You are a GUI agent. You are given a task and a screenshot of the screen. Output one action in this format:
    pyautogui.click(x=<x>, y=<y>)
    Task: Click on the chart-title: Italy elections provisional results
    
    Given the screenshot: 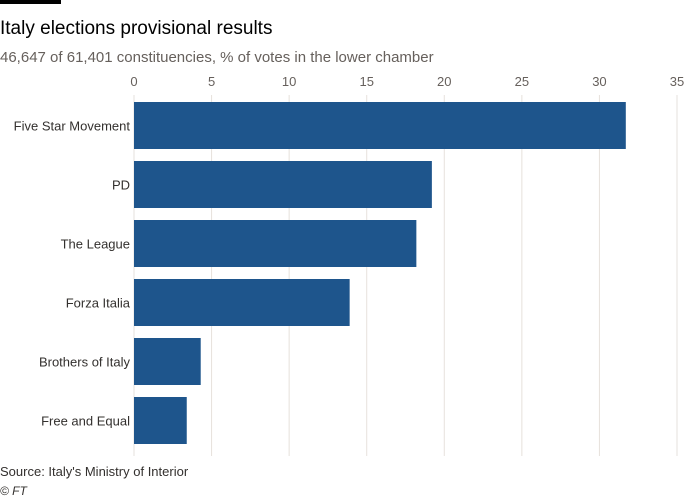 What is the action you would take?
    pyautogui.click(x=136, y=28)
    